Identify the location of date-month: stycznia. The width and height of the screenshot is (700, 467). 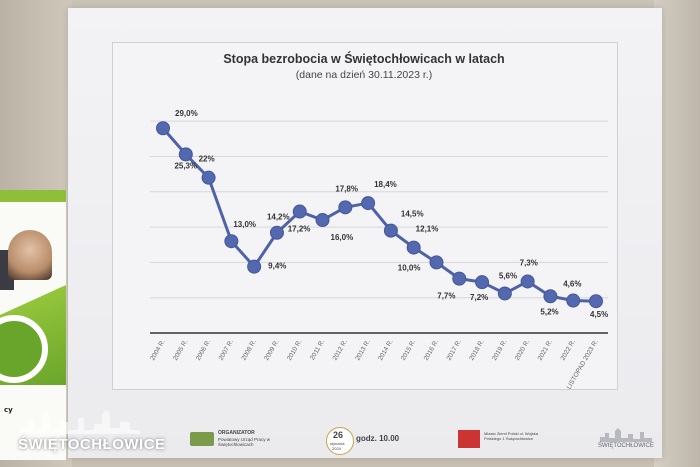
(337, 443).